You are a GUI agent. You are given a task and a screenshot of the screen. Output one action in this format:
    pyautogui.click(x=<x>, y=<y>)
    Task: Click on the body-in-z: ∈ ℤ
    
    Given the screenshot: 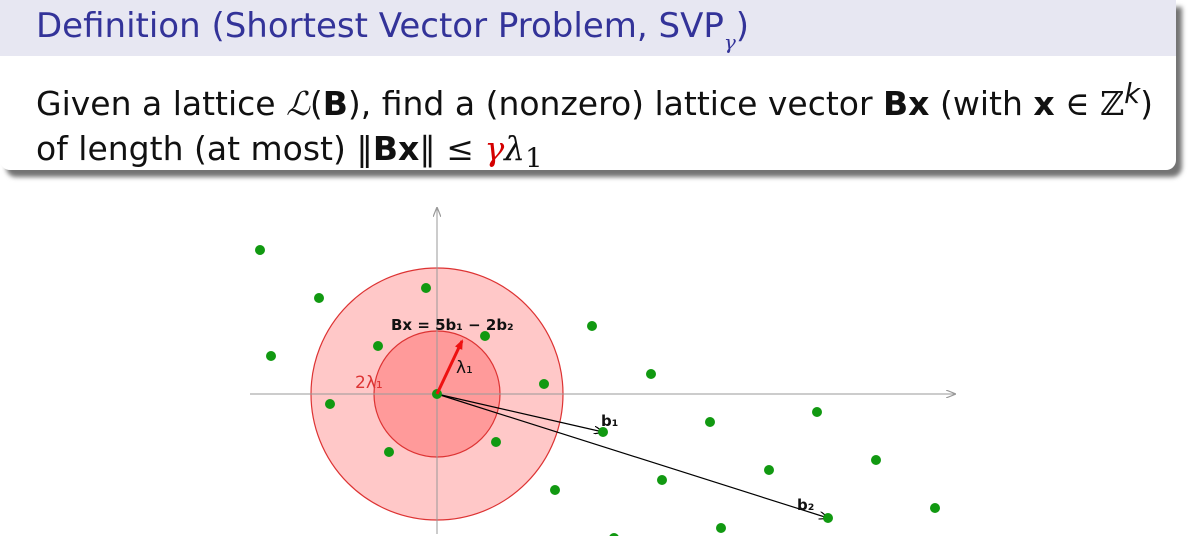 What is the action you would take?
    pyautogui.click(x=1089, y=103)
    